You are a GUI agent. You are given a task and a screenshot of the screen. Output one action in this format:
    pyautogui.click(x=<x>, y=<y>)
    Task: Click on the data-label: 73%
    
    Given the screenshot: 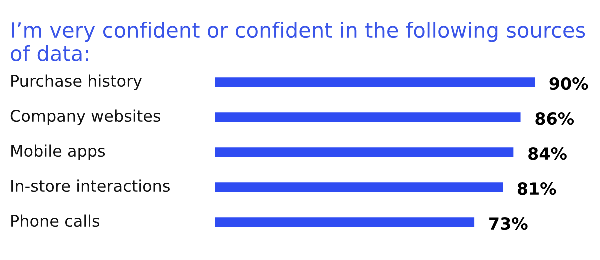 What is the action you would take?
    pyautogui.click(x=509, y=224)
    